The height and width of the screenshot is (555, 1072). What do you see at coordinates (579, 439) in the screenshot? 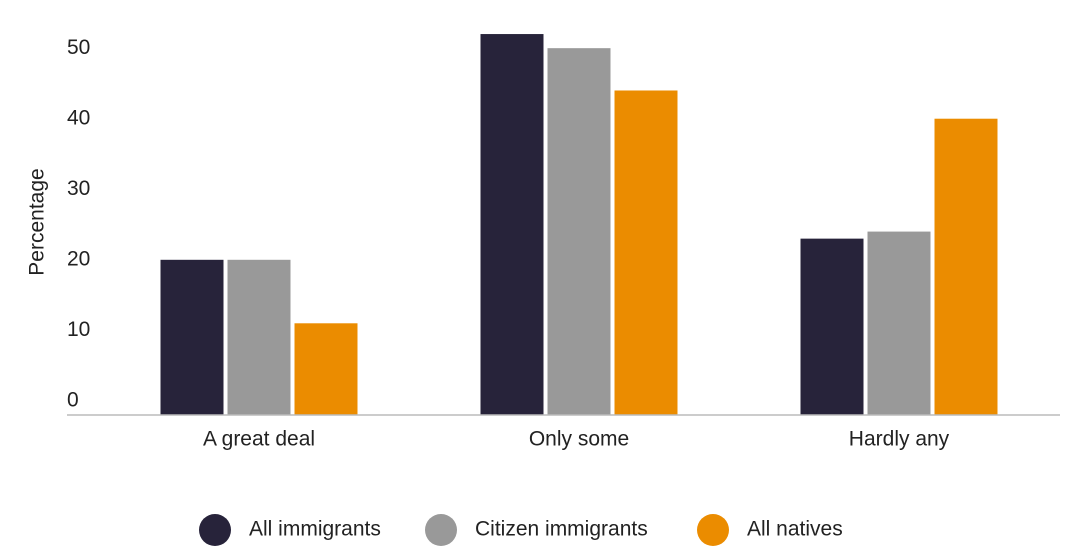
I see `x-tick-label: Only some` at bounding box center [579, 439].